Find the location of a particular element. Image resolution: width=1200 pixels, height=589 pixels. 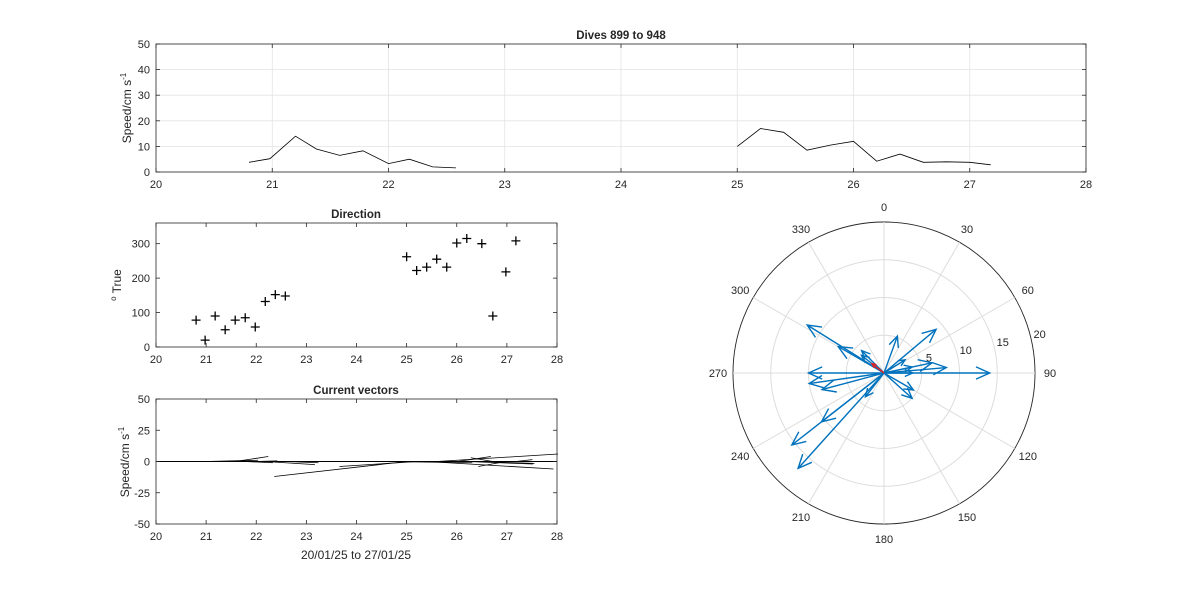

vectors-y-ticks: -50 -25 0 25 50 is located at coordinates (345, 462).